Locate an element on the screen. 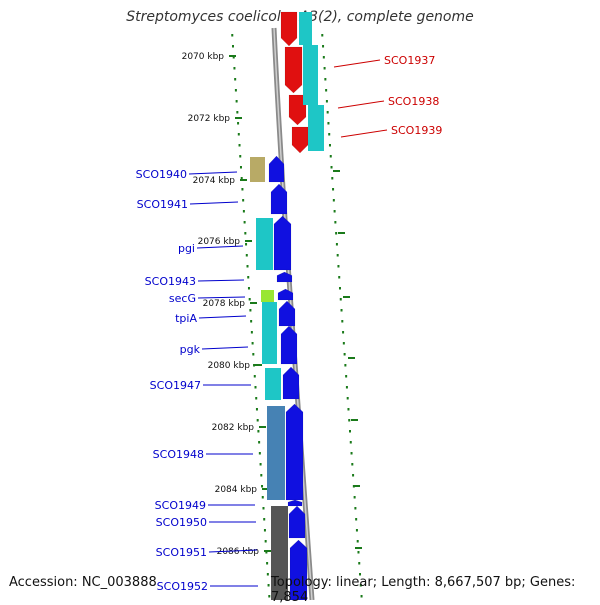  gene-label-sco1948: SCO1948 is located at coordinates (178, 454).